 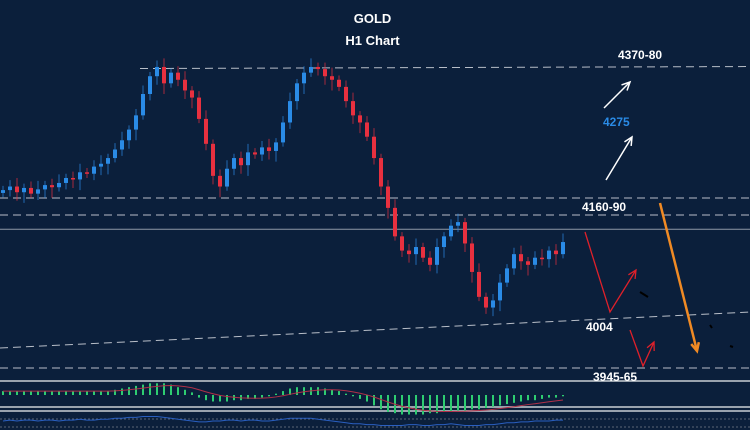 What do you see at coordinates (678, 277) in the screenshot?
I see `arrow-down-orange` at bounding box center [678, 277].